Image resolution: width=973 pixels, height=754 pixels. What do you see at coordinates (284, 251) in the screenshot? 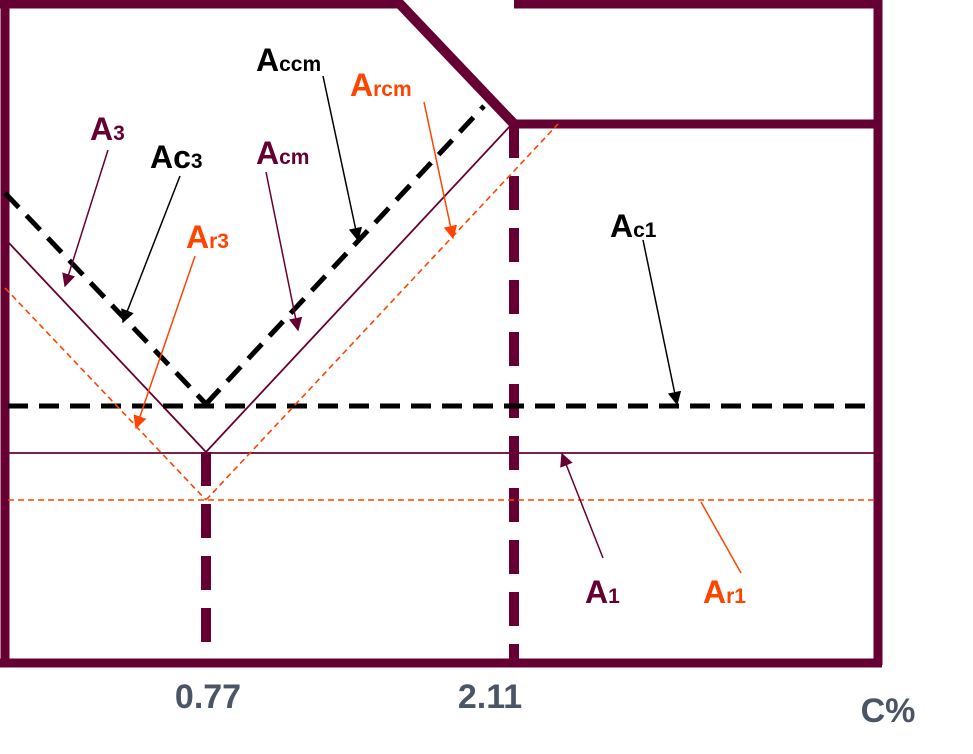
I see `acm-arrow` at bounding box center [284, 251].